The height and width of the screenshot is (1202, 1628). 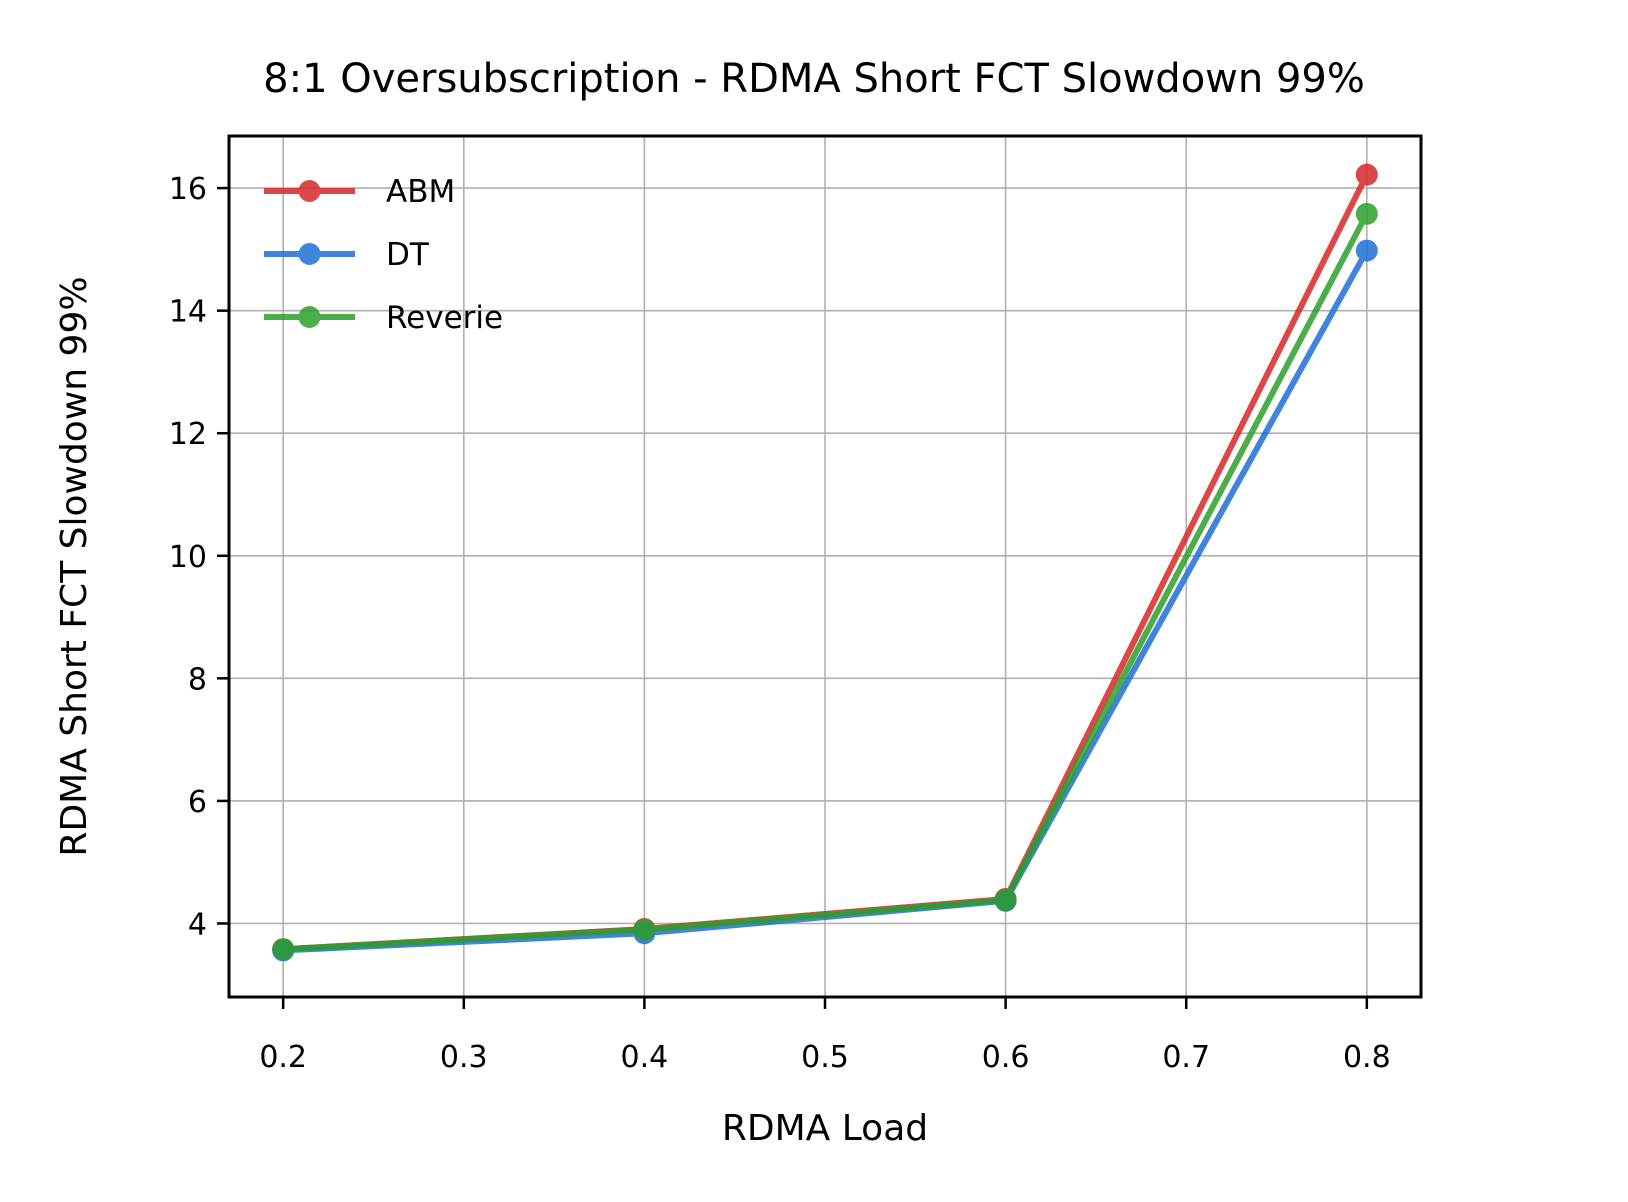 I want to click on legend-marker-reverie, so click(x=309, y=317).